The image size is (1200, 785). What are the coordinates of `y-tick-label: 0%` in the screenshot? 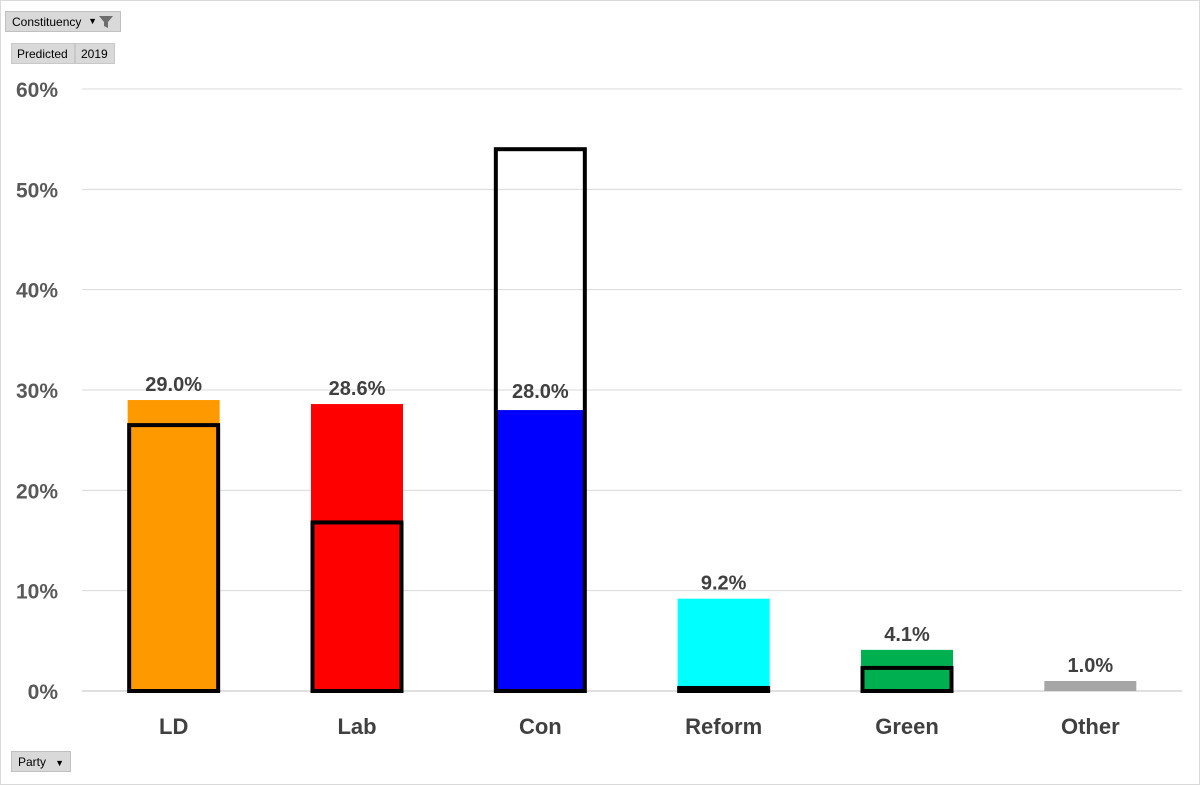 It's located at (43, 692).